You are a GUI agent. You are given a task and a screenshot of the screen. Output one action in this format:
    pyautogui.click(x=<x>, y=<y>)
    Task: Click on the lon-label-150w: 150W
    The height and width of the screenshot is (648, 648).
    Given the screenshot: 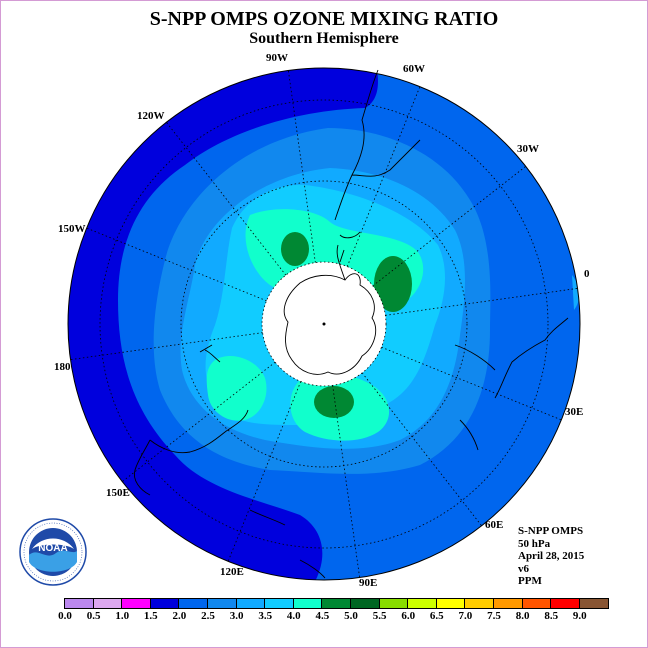 What is the action you would take?
    pyautogui.click(x=72, y=229)
    